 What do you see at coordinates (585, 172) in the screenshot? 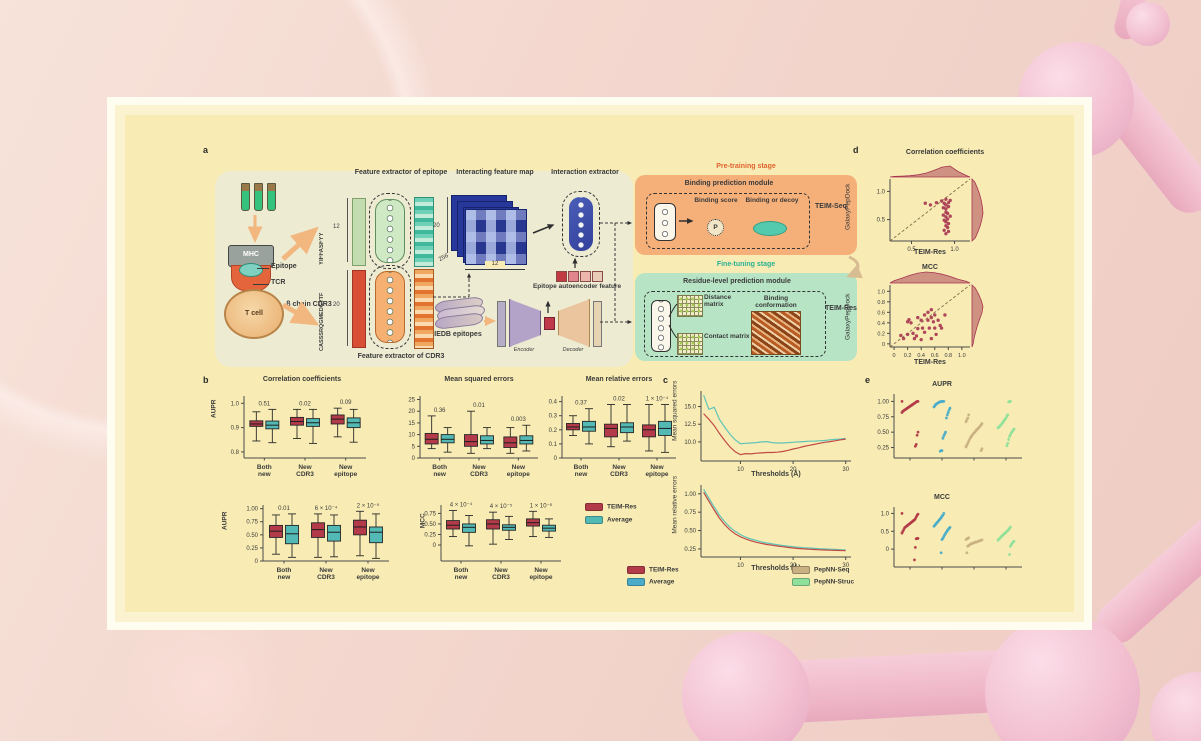
I see `interaction-extractor-title: Interaction extractor` at bounding box center [585, 172].